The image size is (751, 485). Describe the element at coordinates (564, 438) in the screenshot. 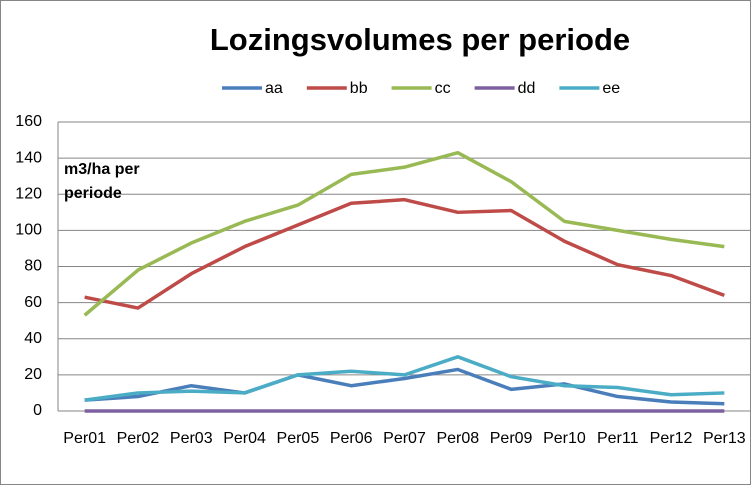

I see `x-tick-label: Per10` at that location.